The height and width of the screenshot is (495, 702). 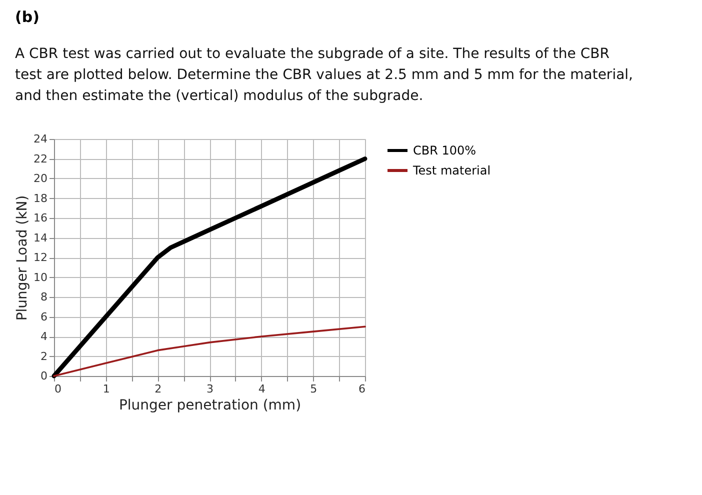 What do you see at coordinates (41, 277) in the screenshot?
I see `y-tick-label: 10` at bounding box center [41, 277].